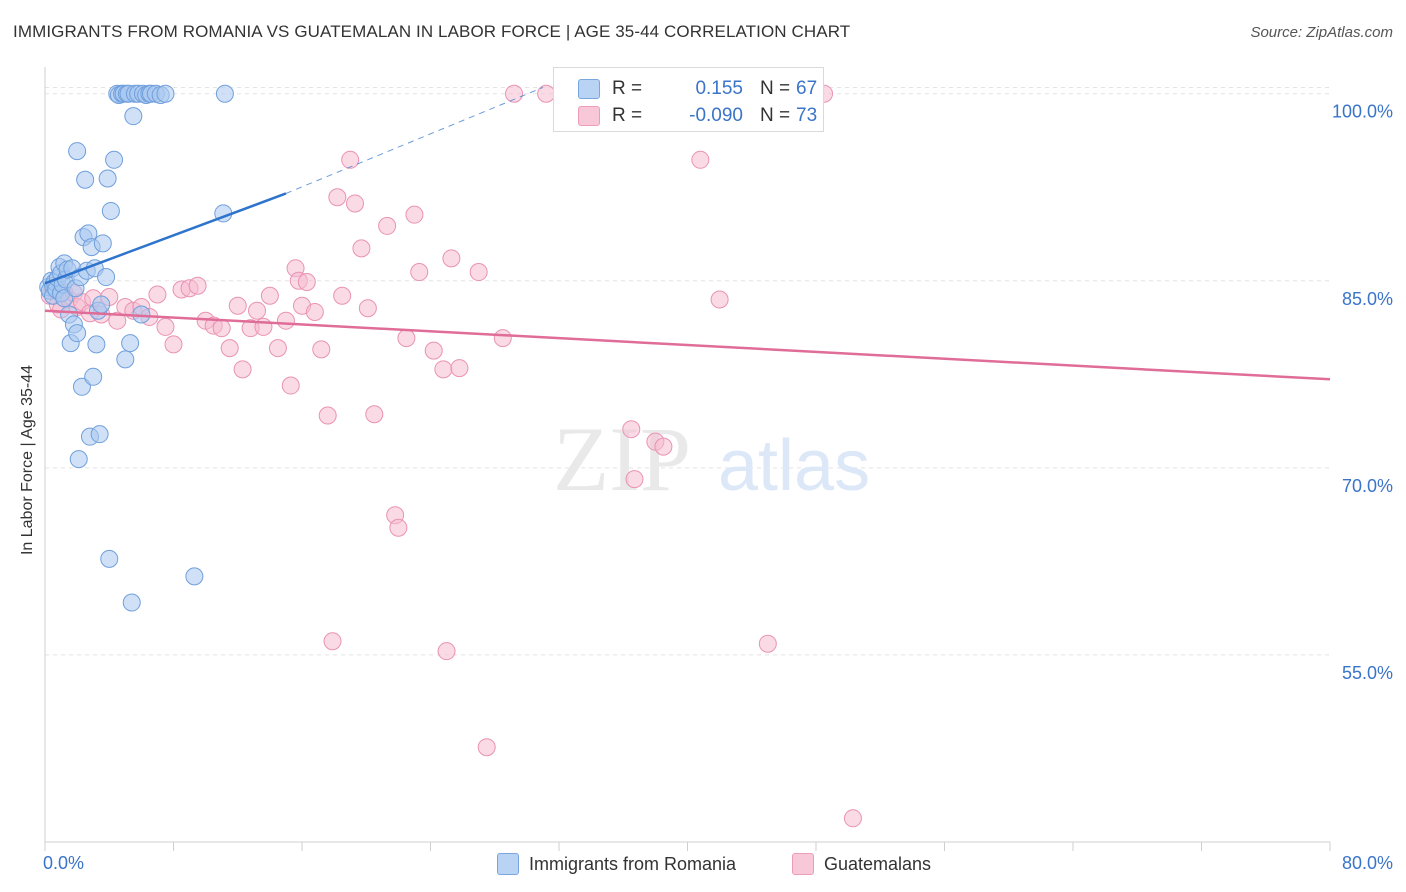 The image size is (1406, 892). Describe the element at coordinates (1367, 673) in the screenshot. I see `y-tick-label: 55.0%` at that location.